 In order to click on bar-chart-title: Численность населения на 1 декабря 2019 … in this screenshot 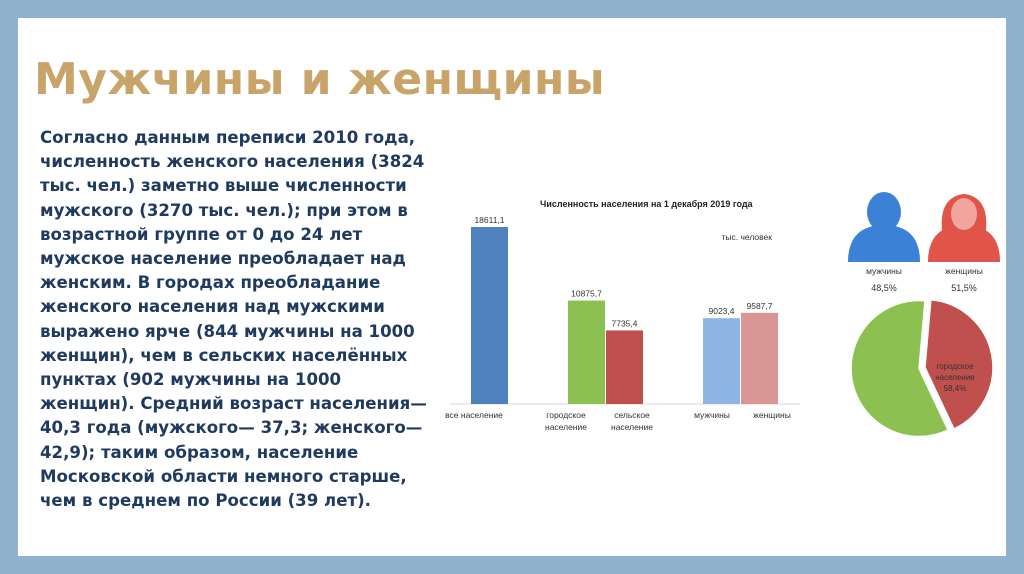, I will do `click(647, 204)`.